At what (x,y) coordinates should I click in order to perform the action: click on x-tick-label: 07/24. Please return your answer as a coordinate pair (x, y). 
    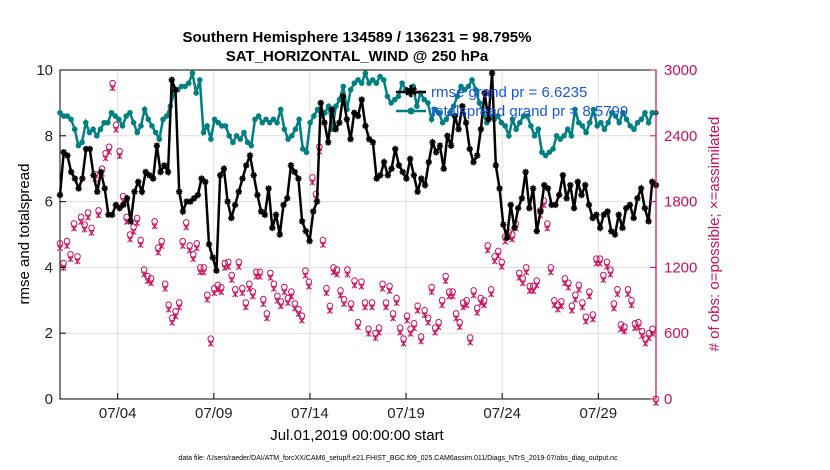
    Looking at the image, I should click on (502, 413).